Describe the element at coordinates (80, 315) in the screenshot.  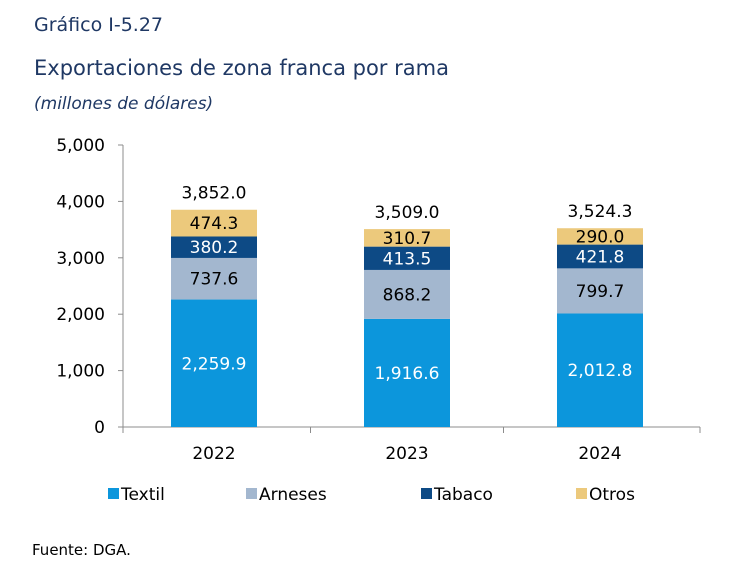
I see `y-tick-label: 2,000` at that location.